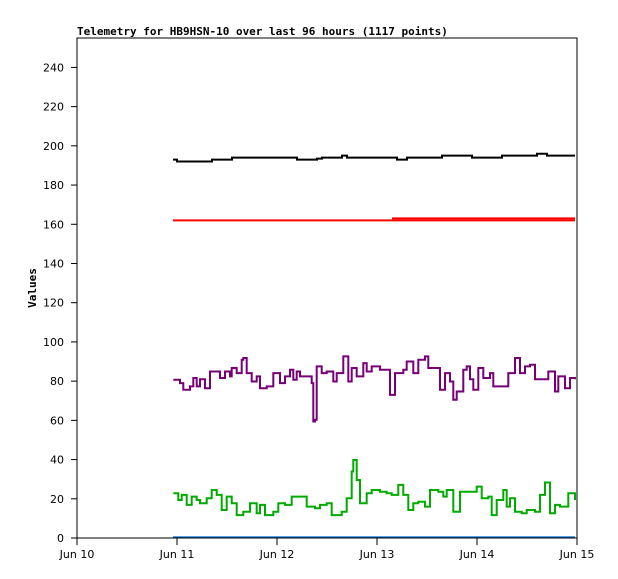 This screenshot has width=618, height=579. I want to click on x-tick-label: Jun 15, so click(577, 554).